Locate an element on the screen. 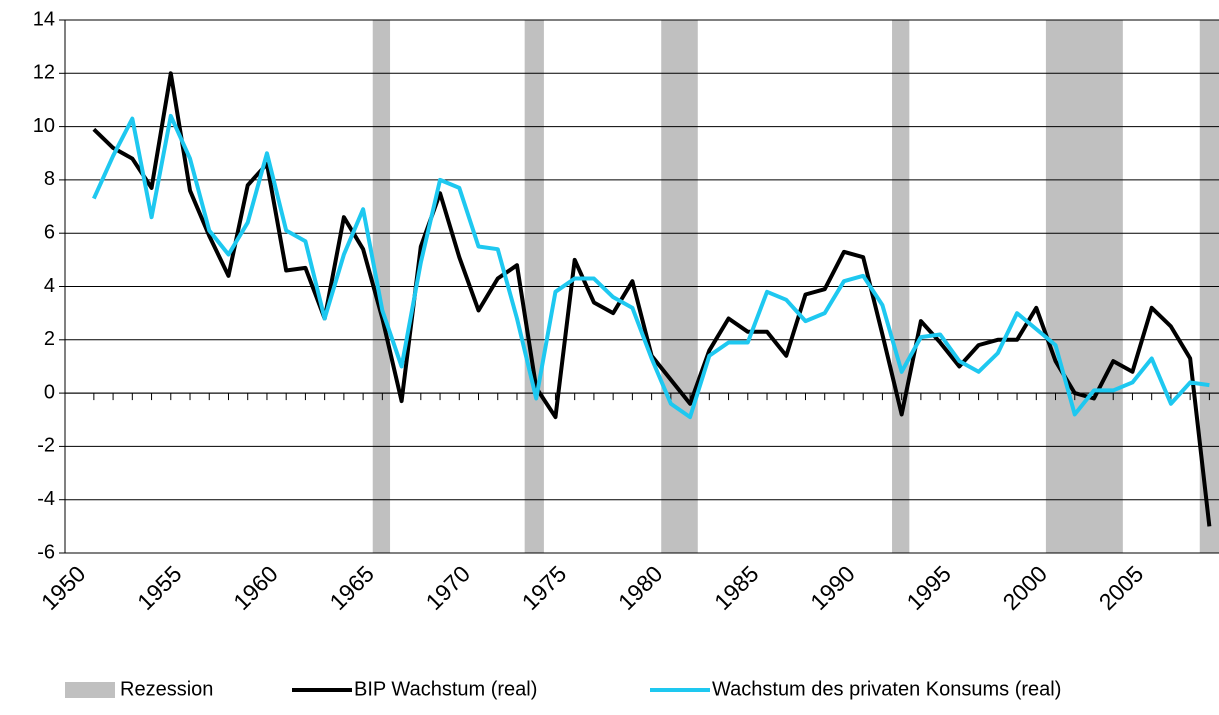 This screenshot has width=1219, height=715. x-tick-label: 1995 is located at coordinates (928, 587).